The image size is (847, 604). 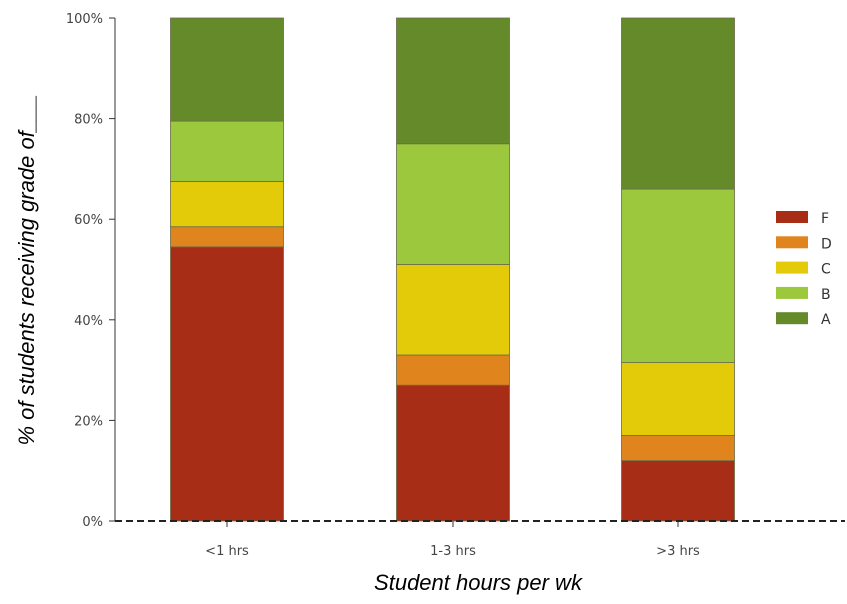 I want to click on x-tick-label: 1-3 hrs, so click(x=453, y=551).